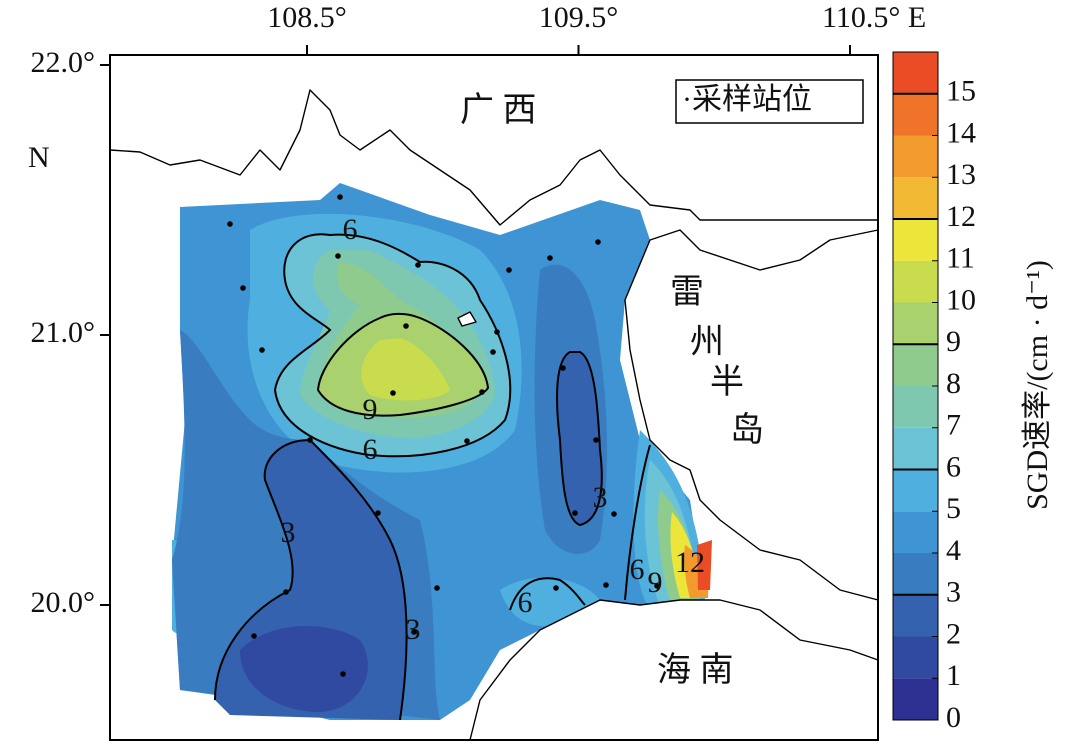  I want to click on legend-box, so click(769, 101).